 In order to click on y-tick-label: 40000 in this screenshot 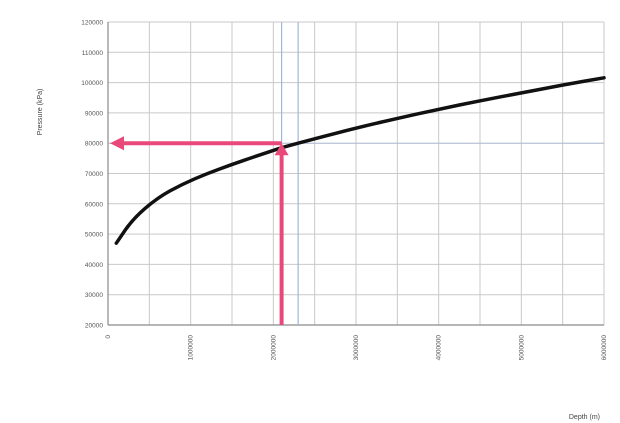, I will do `click(94, 265)`.